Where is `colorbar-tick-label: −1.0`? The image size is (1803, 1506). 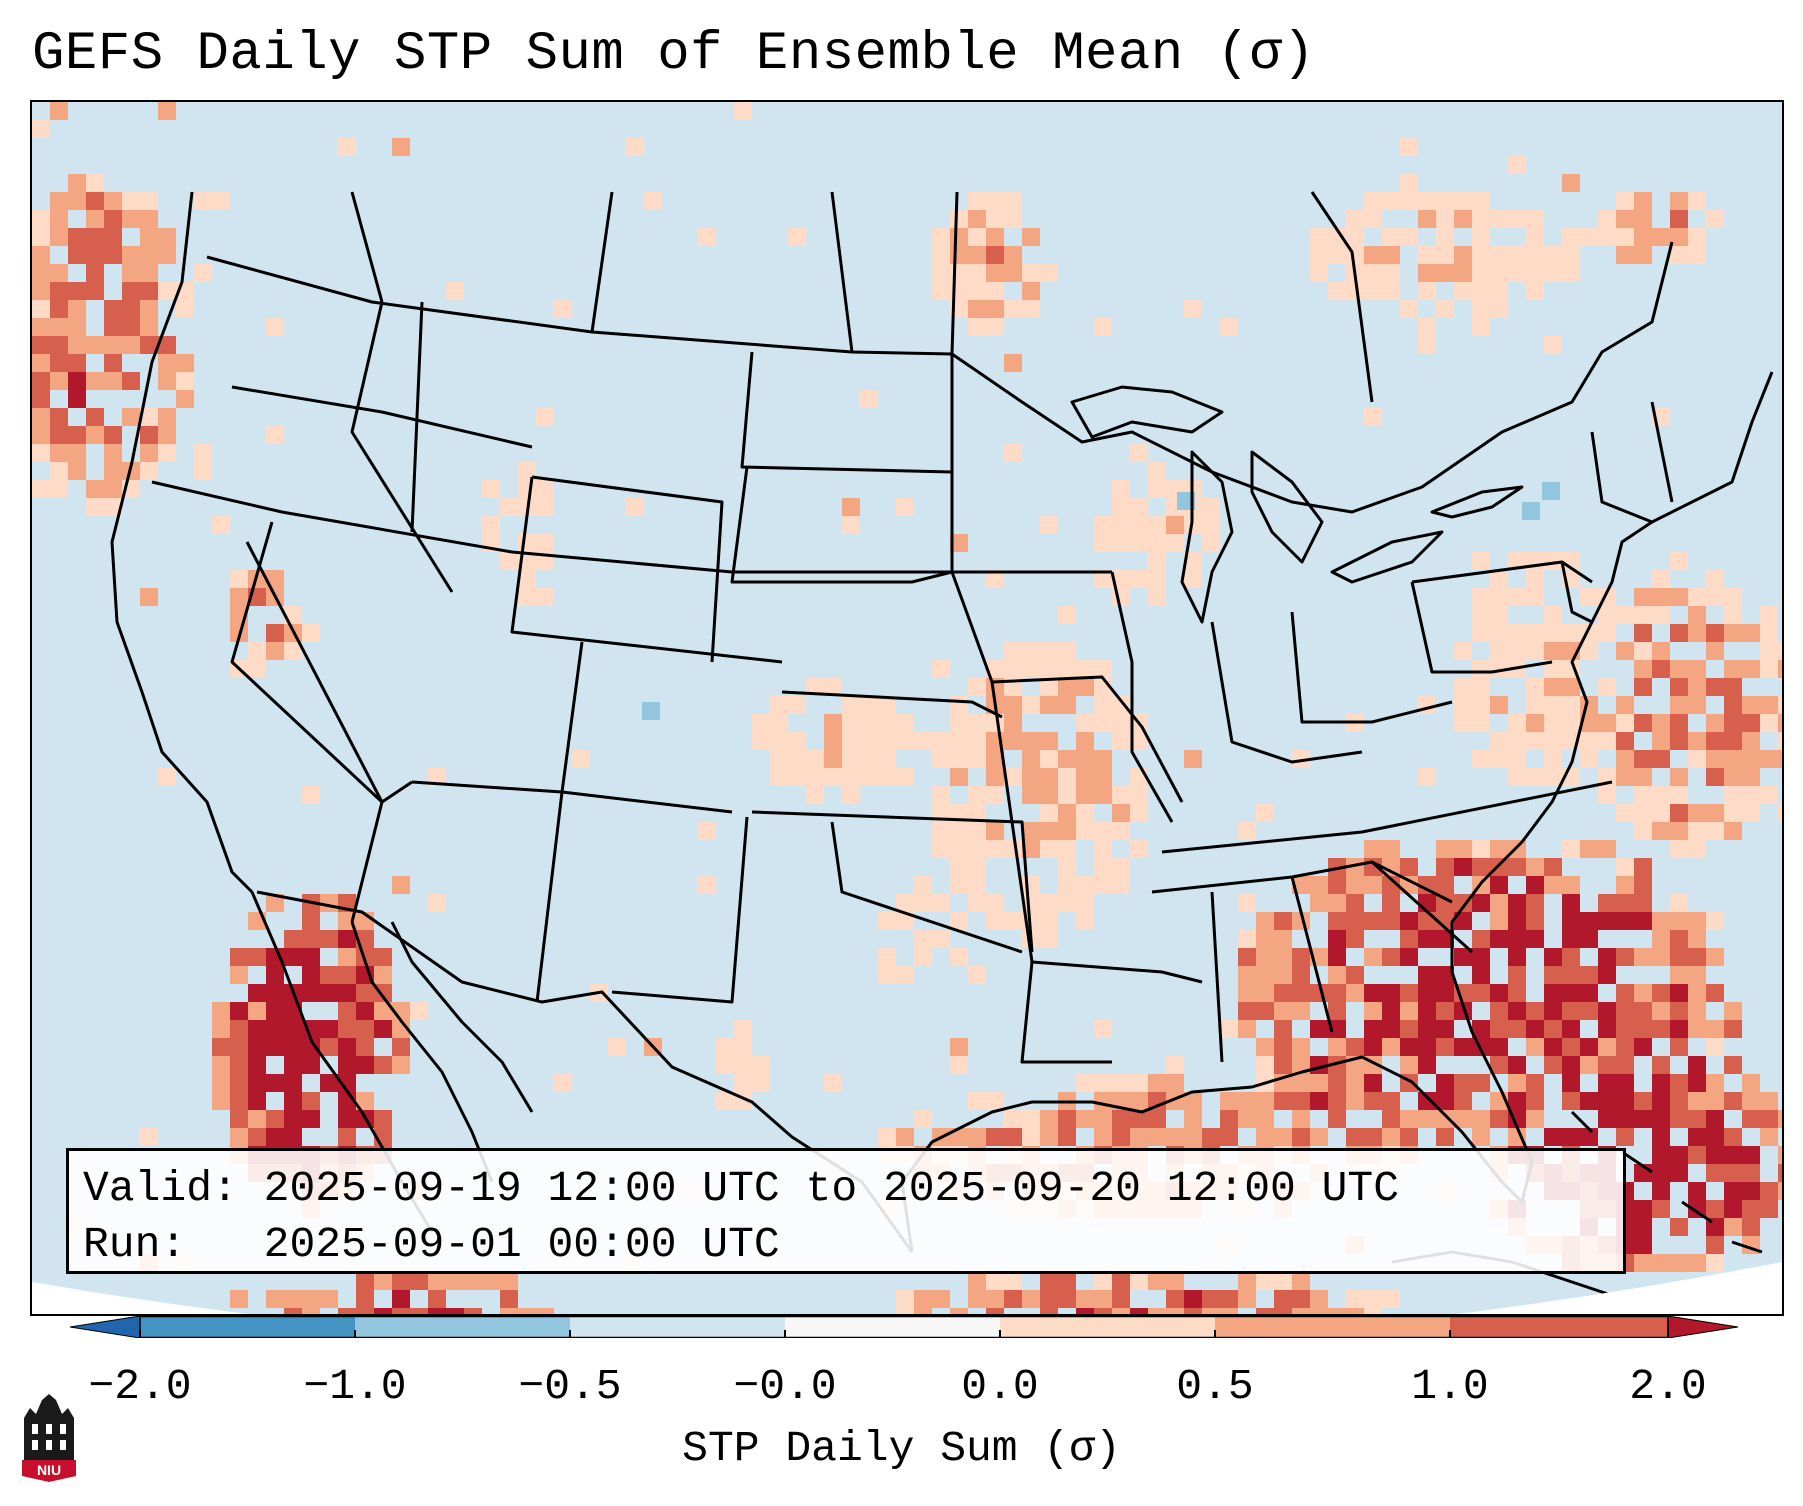
colorbar-tick-label: −1.0 is located at coordinates (355, 1386).